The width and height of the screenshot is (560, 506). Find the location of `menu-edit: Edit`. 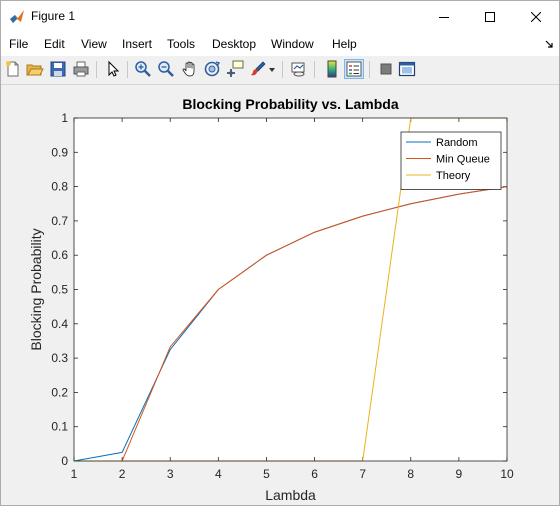

menu-edit: Edit is located at coordinates (54, 44).